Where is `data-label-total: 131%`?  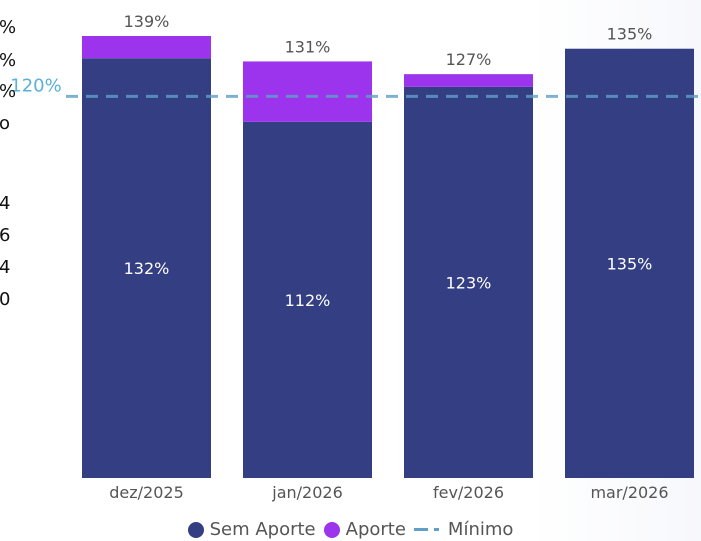
data-label-total: 131% is located at coordinates (308, 46).